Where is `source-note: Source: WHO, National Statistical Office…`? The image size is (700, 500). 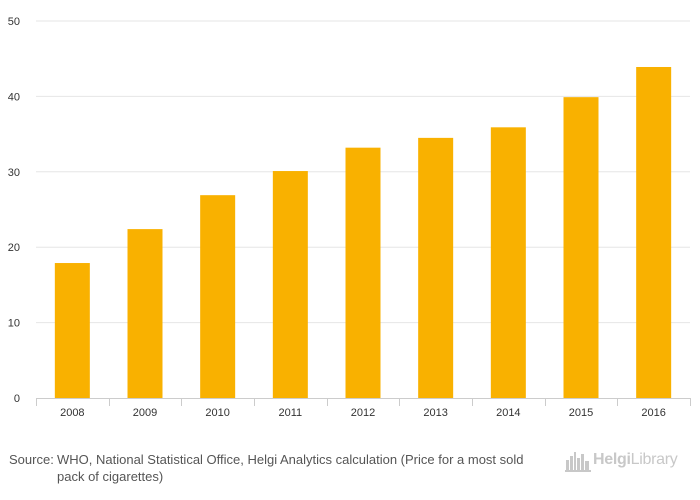
source-note: Source: WHO, National Statistical Office… is located at coordinates (274, 468).